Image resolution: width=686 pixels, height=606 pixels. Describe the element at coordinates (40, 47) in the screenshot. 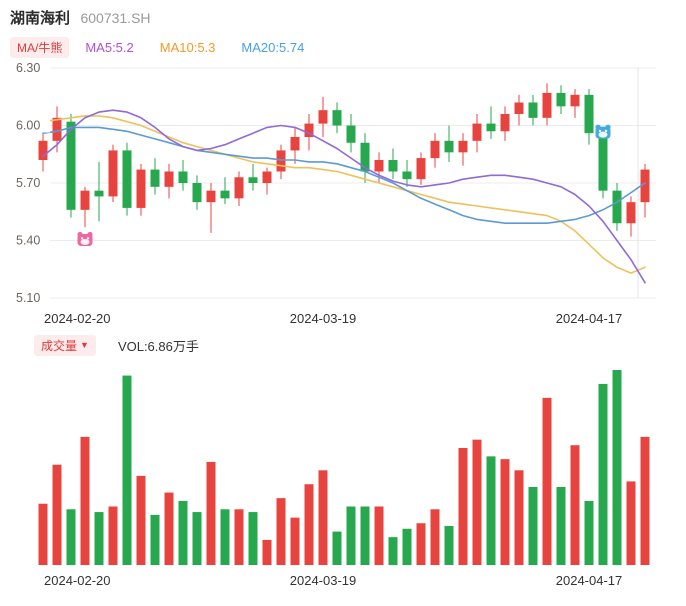

I see `ma-bull-bear-badge: MA/牛熊` at that location.